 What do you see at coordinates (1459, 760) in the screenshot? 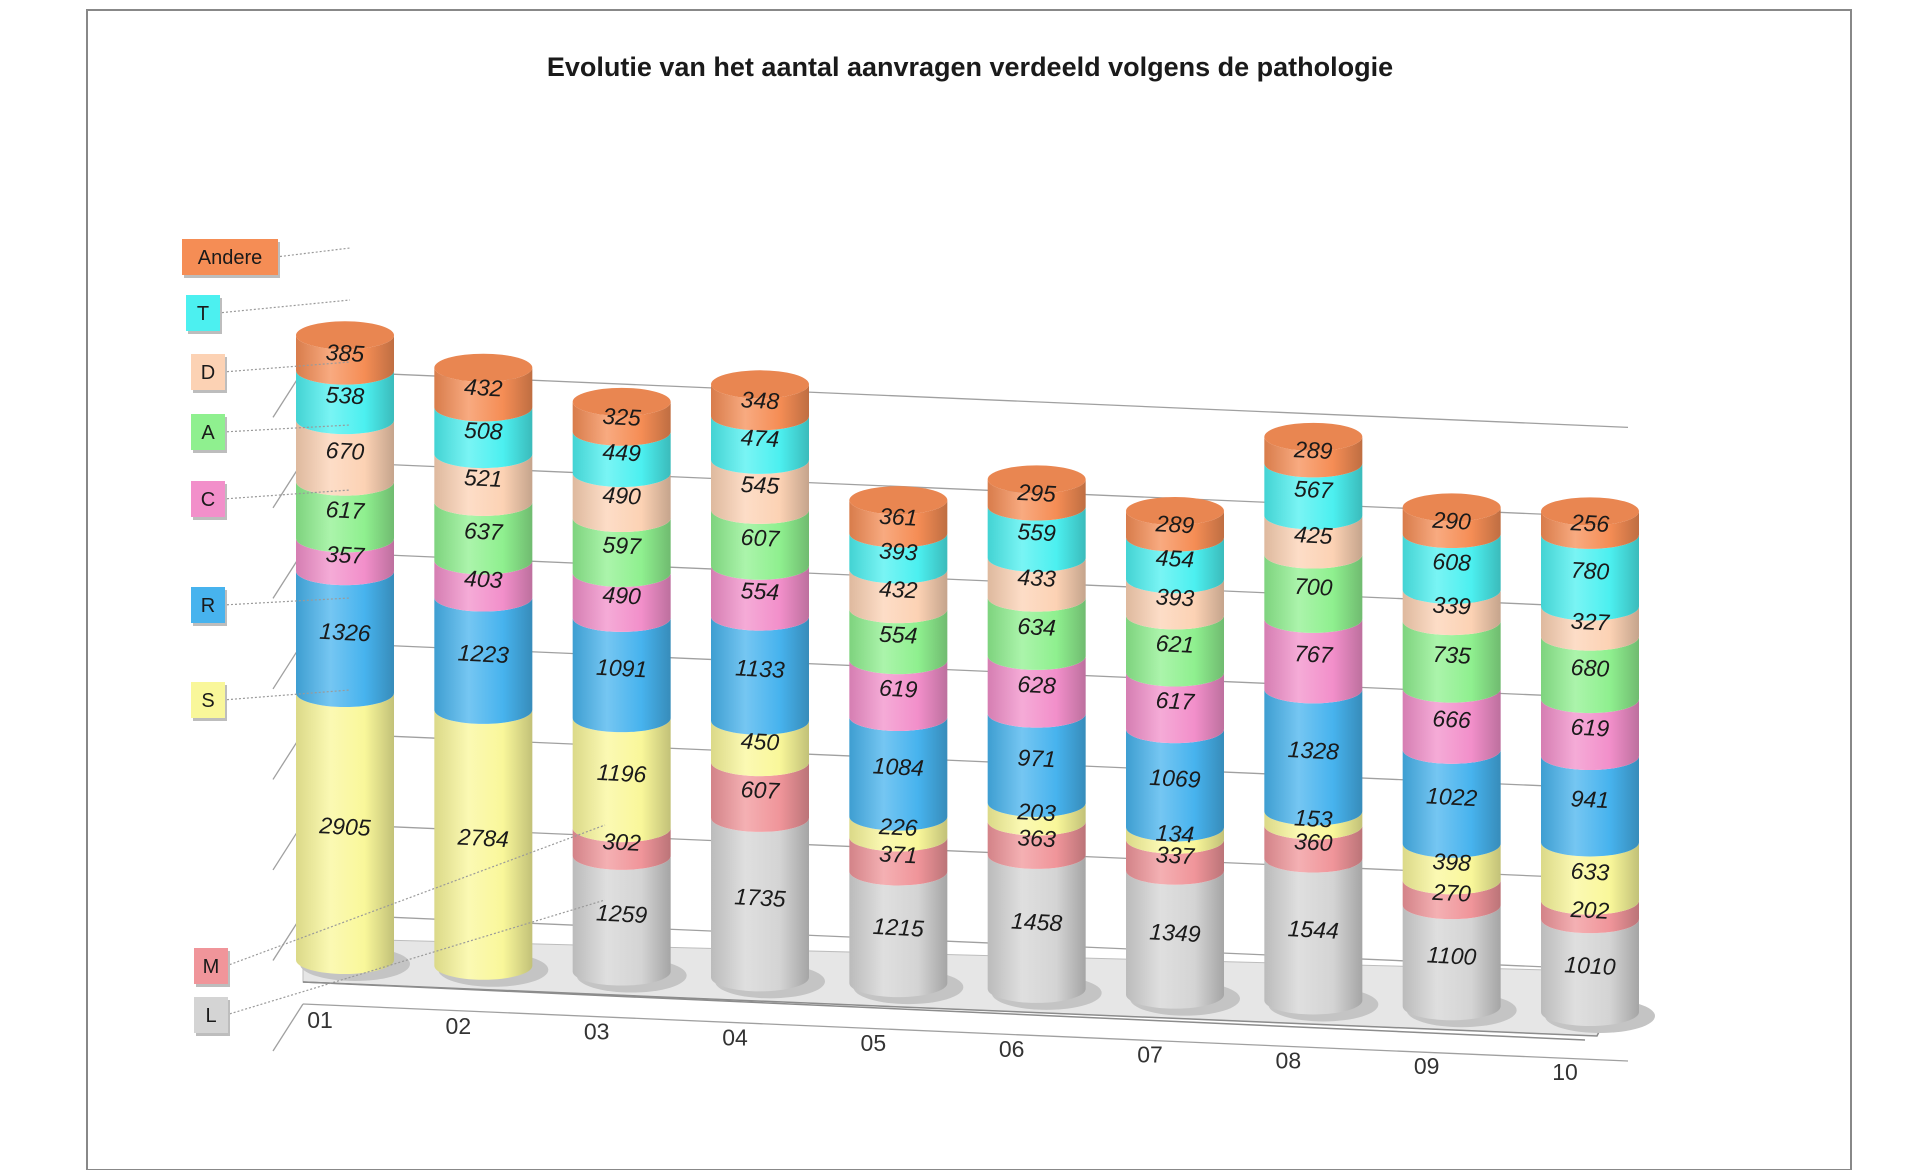
I see `bar-stack-09: 1100 270 398 1022 666 735 339 608 290` at bounding box center [1459, 760].